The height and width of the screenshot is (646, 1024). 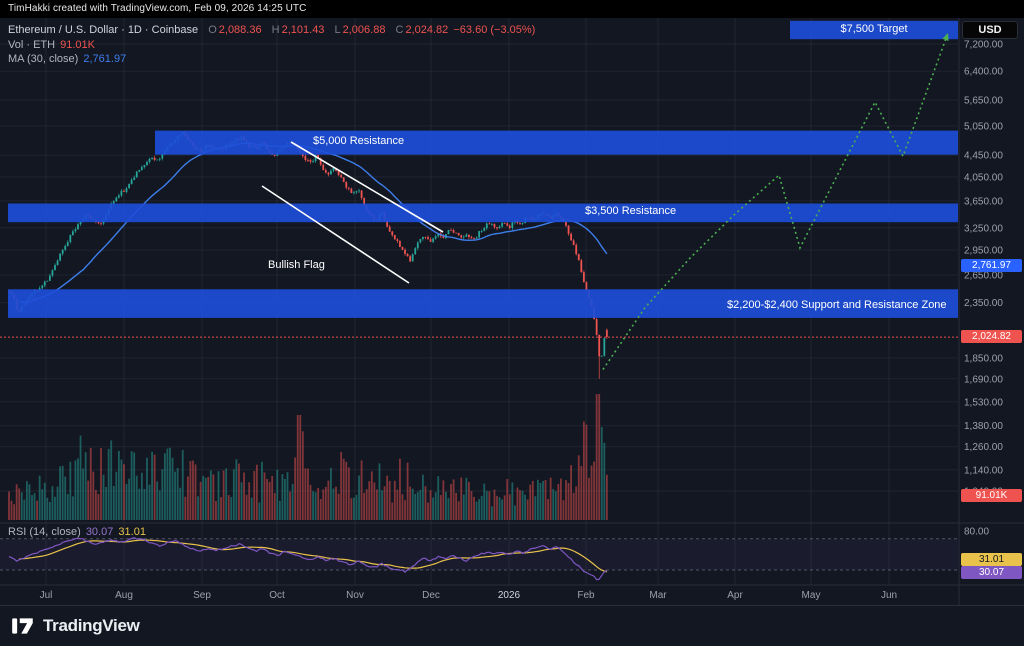 What do you see at coordinates (512, 625) in the screenshot?
I see `footer-bar: TradingView` at bounding box center [512, 625].